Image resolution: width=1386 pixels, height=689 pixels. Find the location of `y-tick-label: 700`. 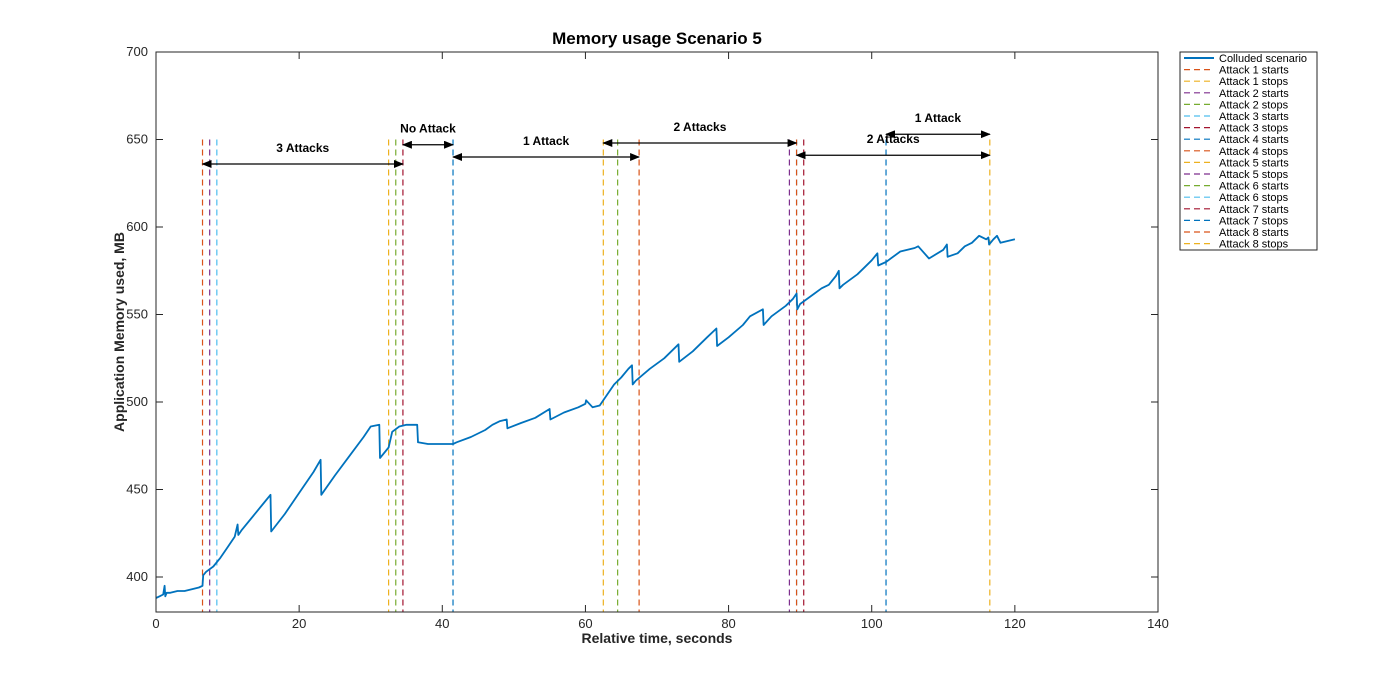

y-tick-label: 700 is located at coordinates (137, 51).